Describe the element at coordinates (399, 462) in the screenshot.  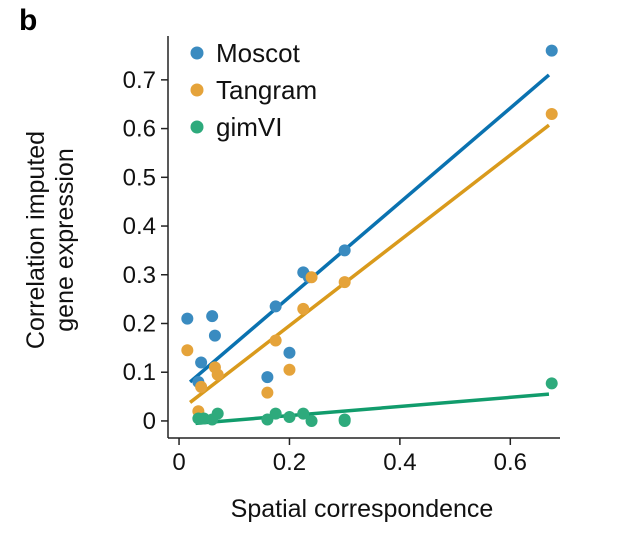
I see `x-tick-label: 0.4` at that location.